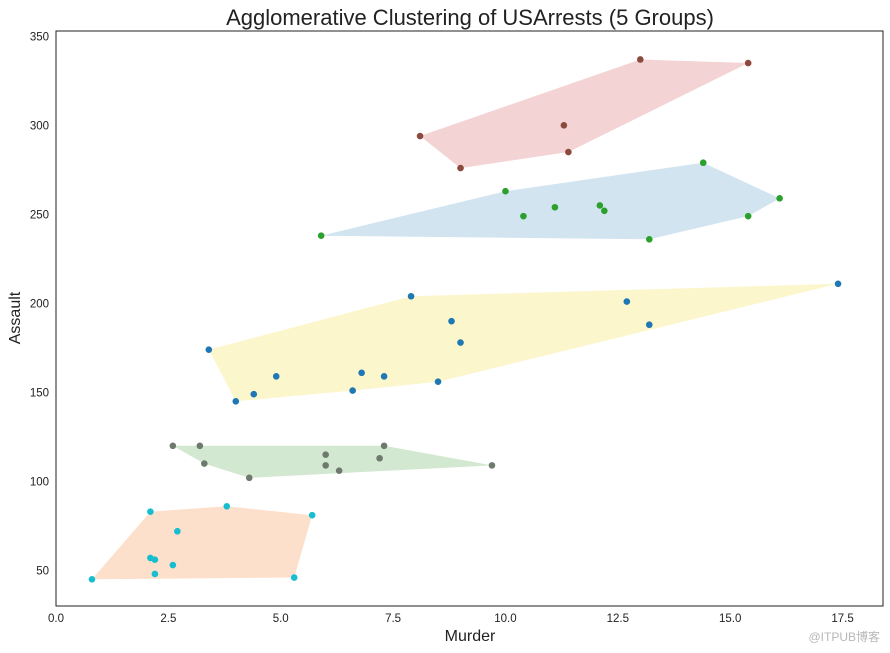 This screenshot has height=653, width=890. I want to click on cluster-1-hull, so click(584, 114).